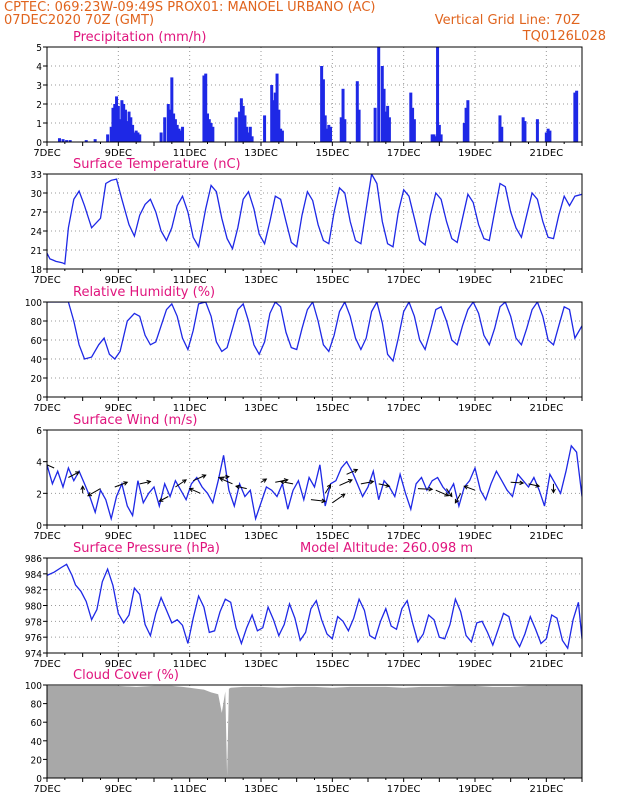  I want to click on panel-title: Surface Pressure (hPa), so click(146, 548).